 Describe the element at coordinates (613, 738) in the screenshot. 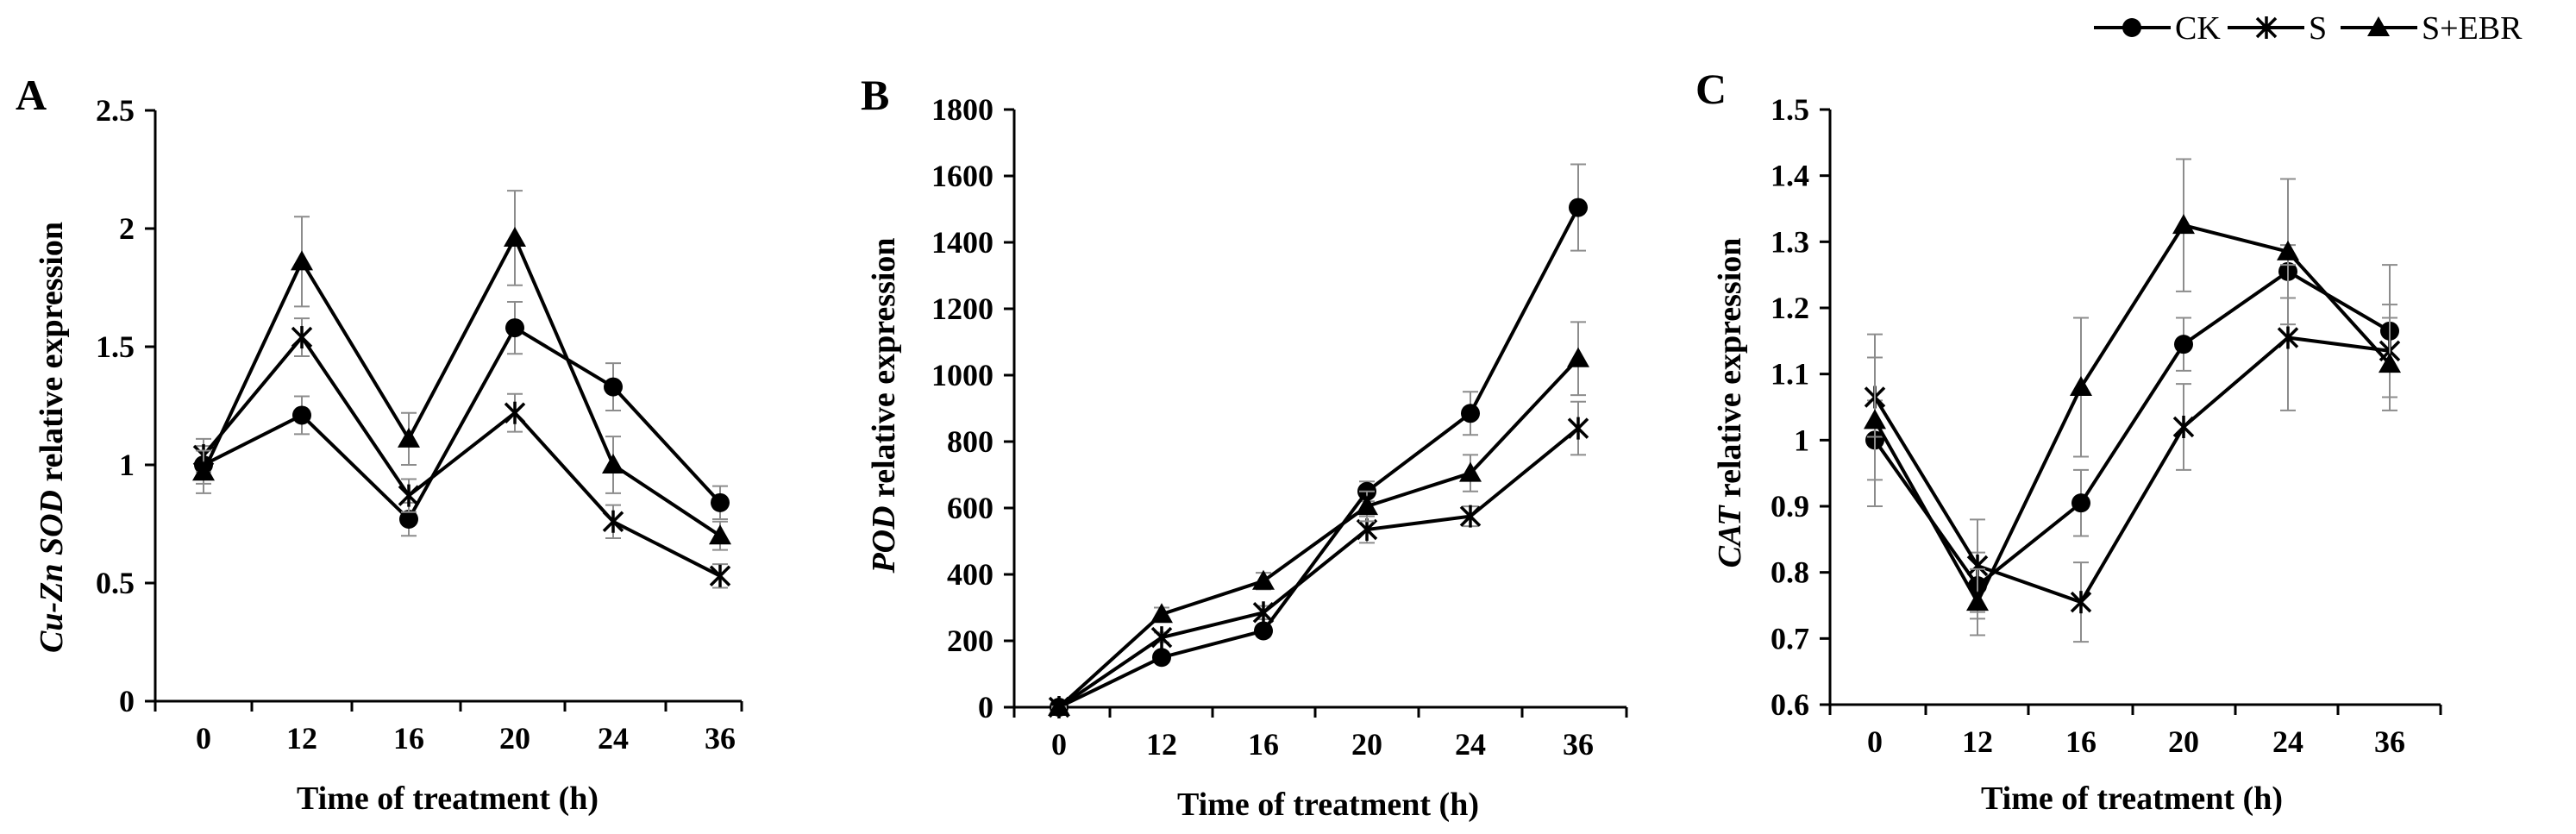

I see `x-tick-label-a: 24` at that location.